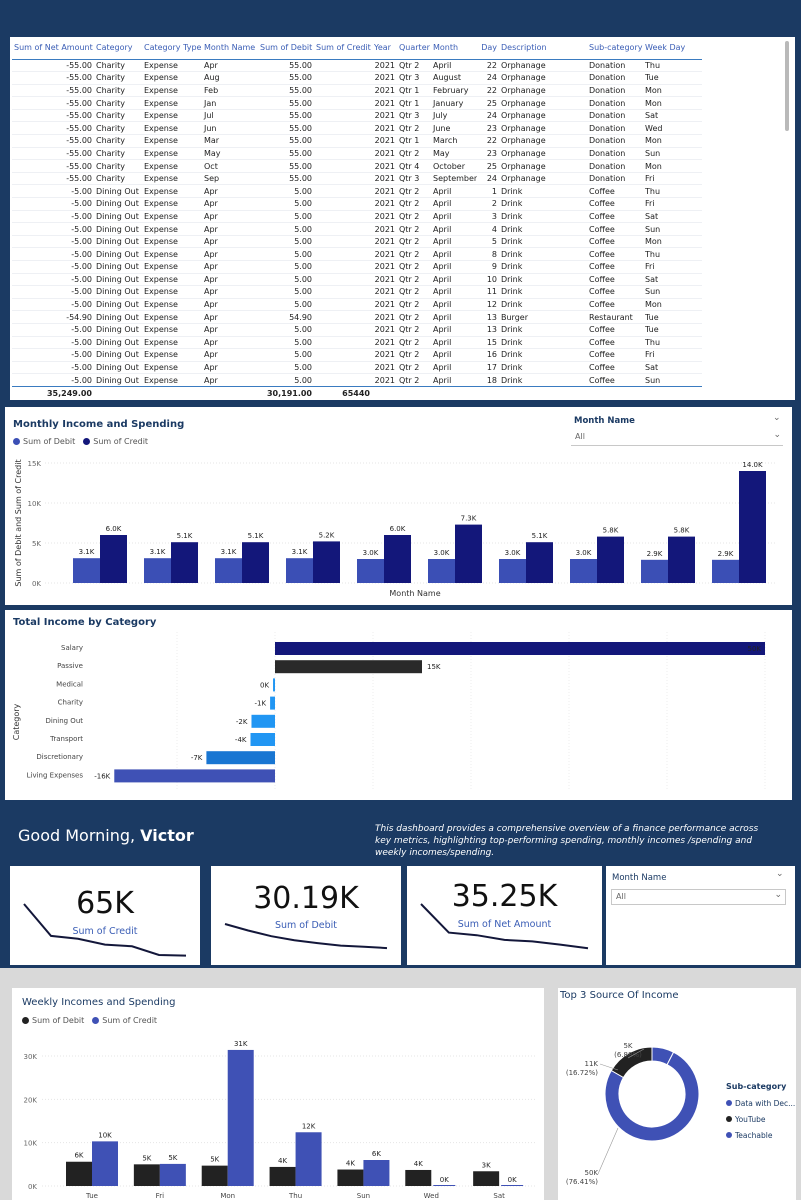 The width and height of the screenshot is (801, 1200). What do you see at coordinates (486, 1165) in the screenshot?
I see `data-label: 3K` at bounding box center [486, 1165].